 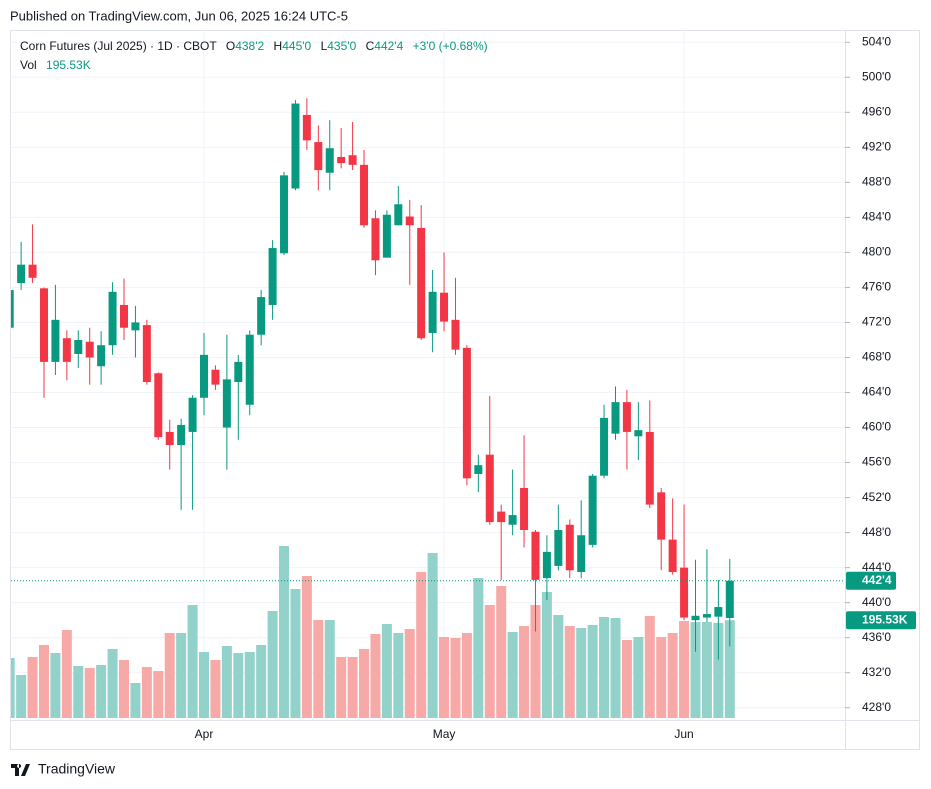 I want to click on last-price-badge, so click(x=871, y=580).